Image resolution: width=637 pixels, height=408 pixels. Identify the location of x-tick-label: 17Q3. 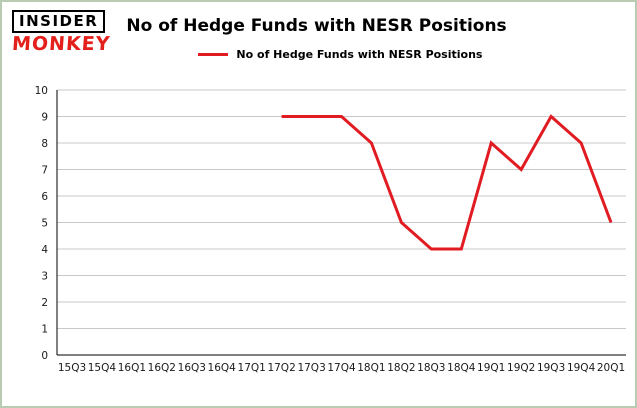
(311, 368).